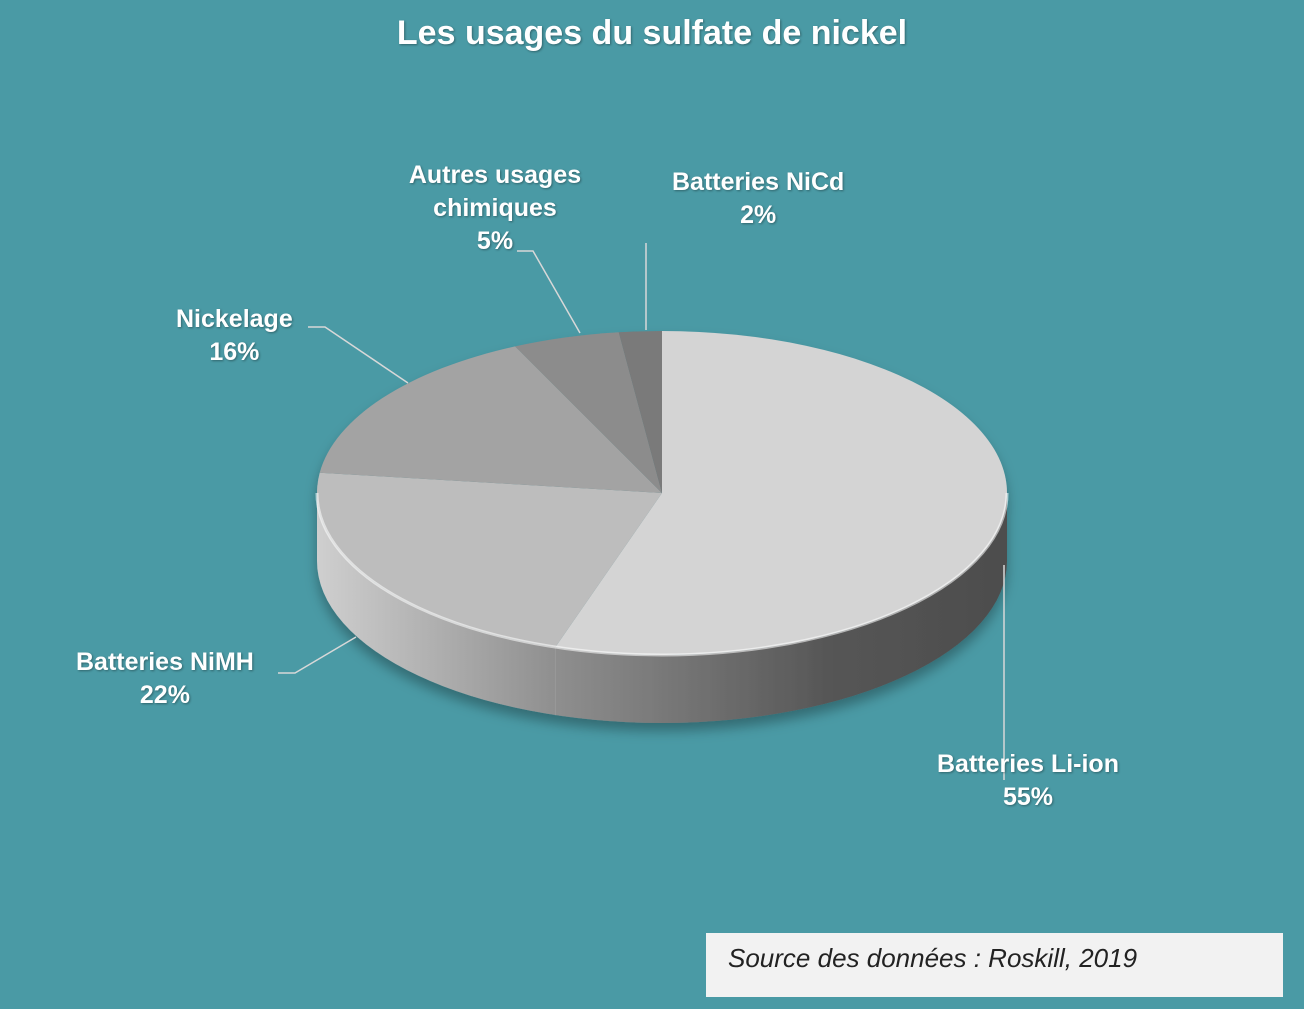 The image size is (1304, 1009). Describe the element at coordinates (317, 655) in the screenshot. I see `leader-line-nimh` at that location.